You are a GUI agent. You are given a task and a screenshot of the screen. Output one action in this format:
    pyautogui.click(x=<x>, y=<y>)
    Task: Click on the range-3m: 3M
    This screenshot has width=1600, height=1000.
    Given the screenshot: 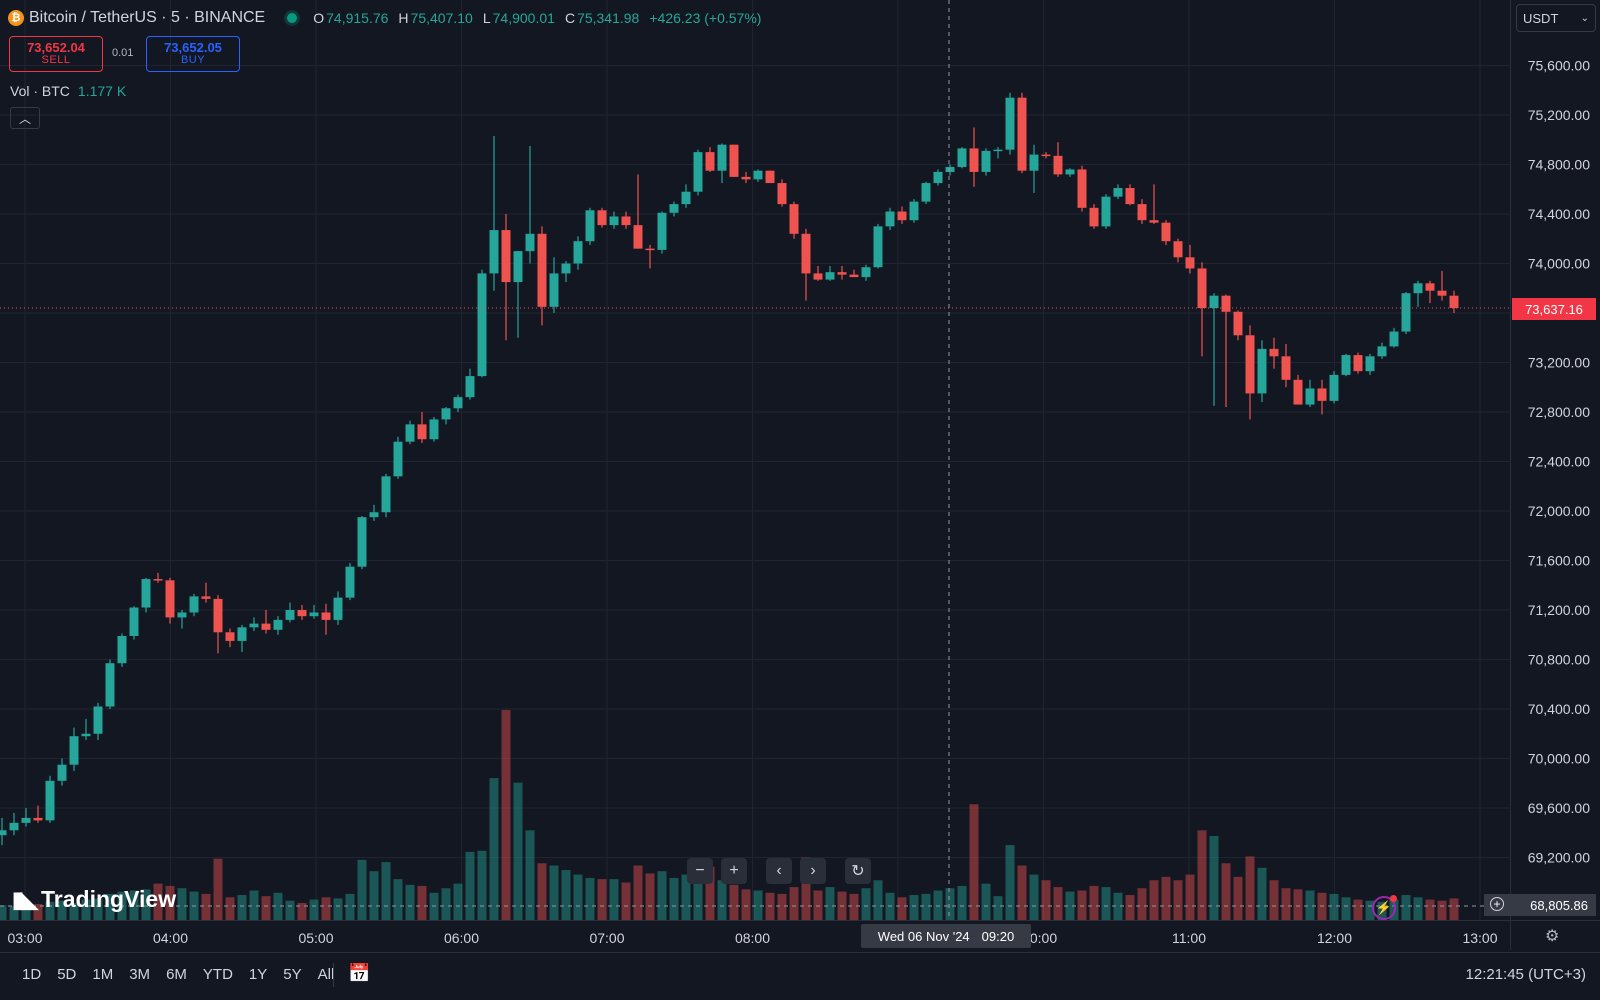 What is the action you would take?
    pyautogui.click(x=140, y=974)
    